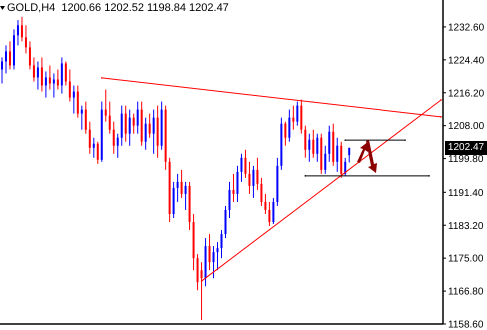  I want to click on y-tick-label: 1158.60, so click(466, 325).